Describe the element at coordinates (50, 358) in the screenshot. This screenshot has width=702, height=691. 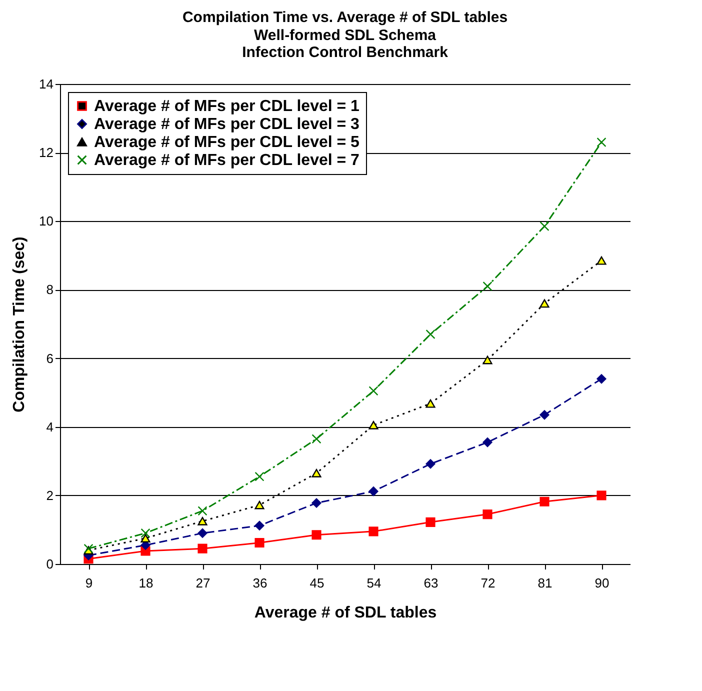
I see `y-tick-label: 6` at that location.